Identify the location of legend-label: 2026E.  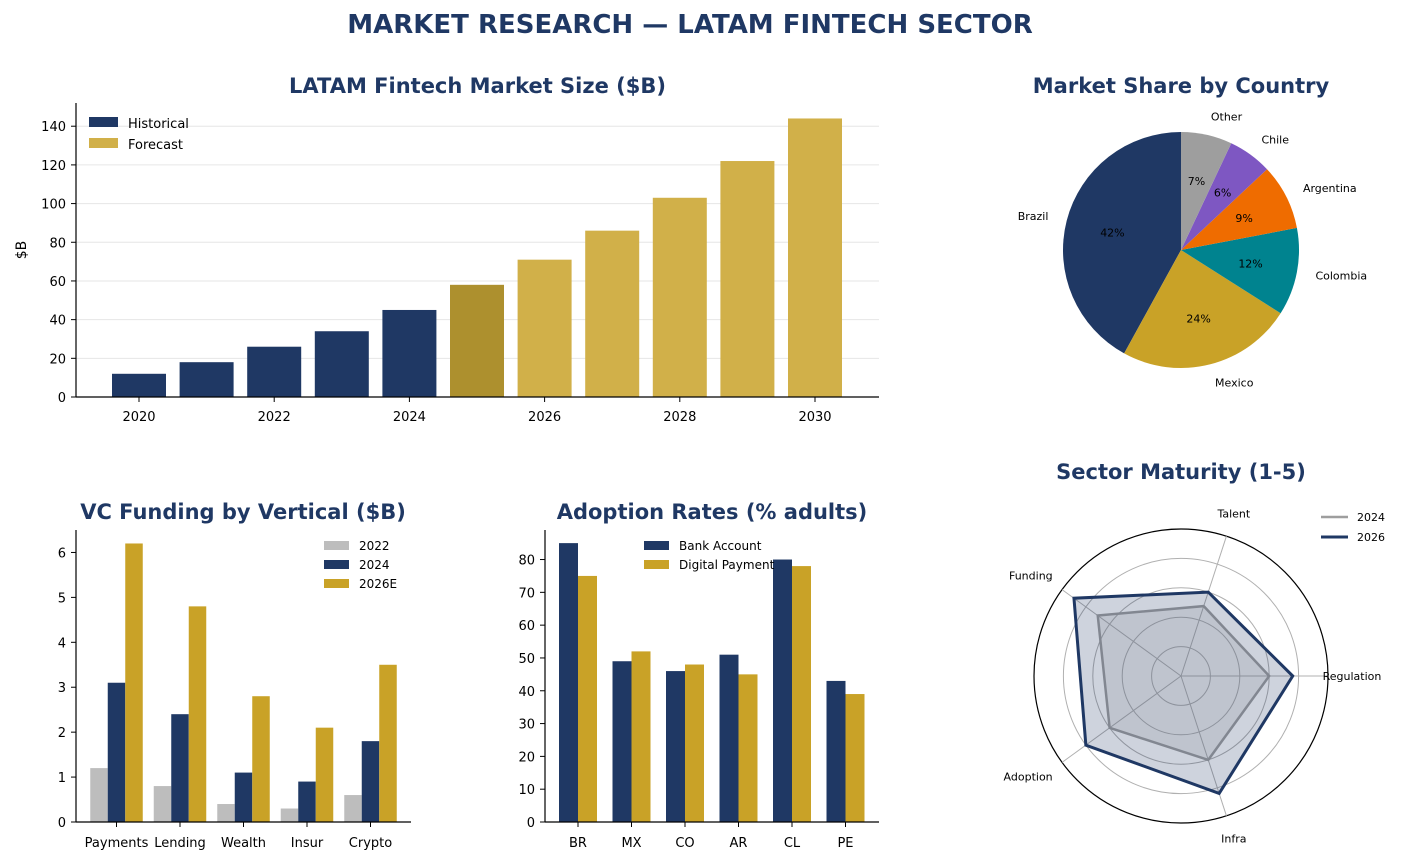
(378, 584).